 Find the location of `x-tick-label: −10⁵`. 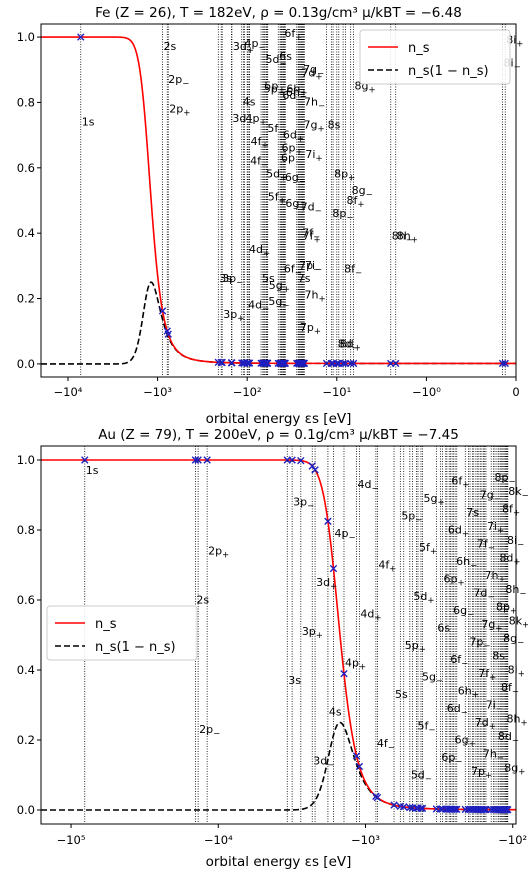

x-tick-label: −10⁵ is located at coordinates (71, 840).